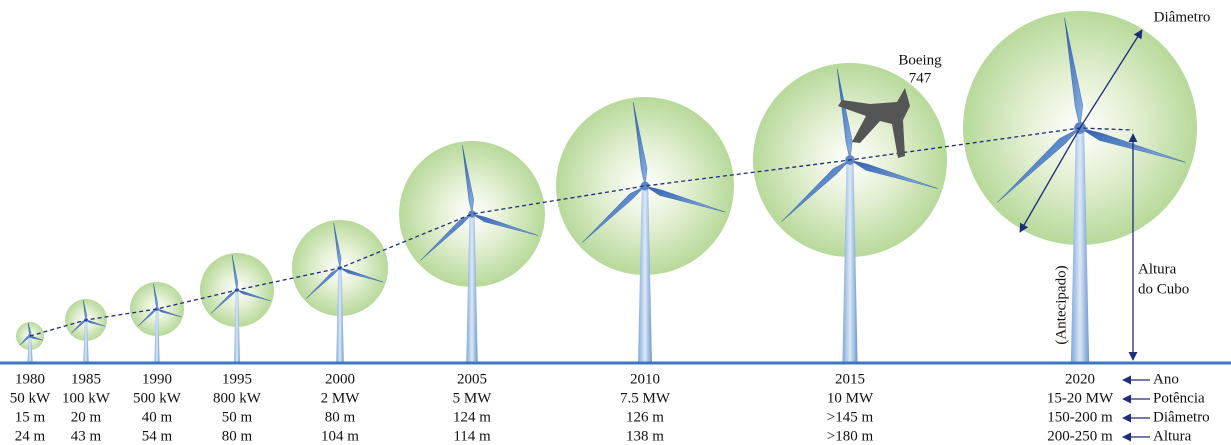  I want to click on turbine-diameter: >145 m, so click(850, 417).